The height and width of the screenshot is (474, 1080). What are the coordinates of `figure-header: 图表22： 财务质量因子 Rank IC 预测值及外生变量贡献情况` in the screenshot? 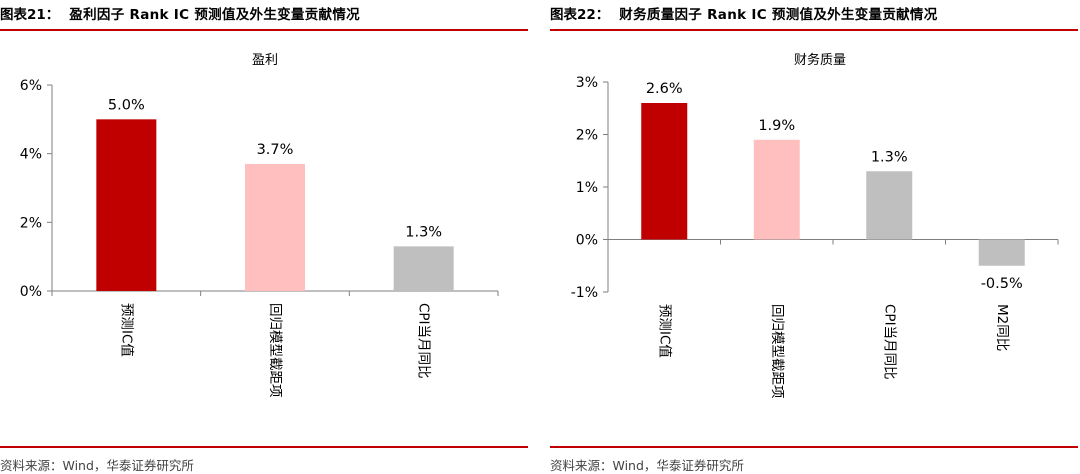 It's located at (744, 13).